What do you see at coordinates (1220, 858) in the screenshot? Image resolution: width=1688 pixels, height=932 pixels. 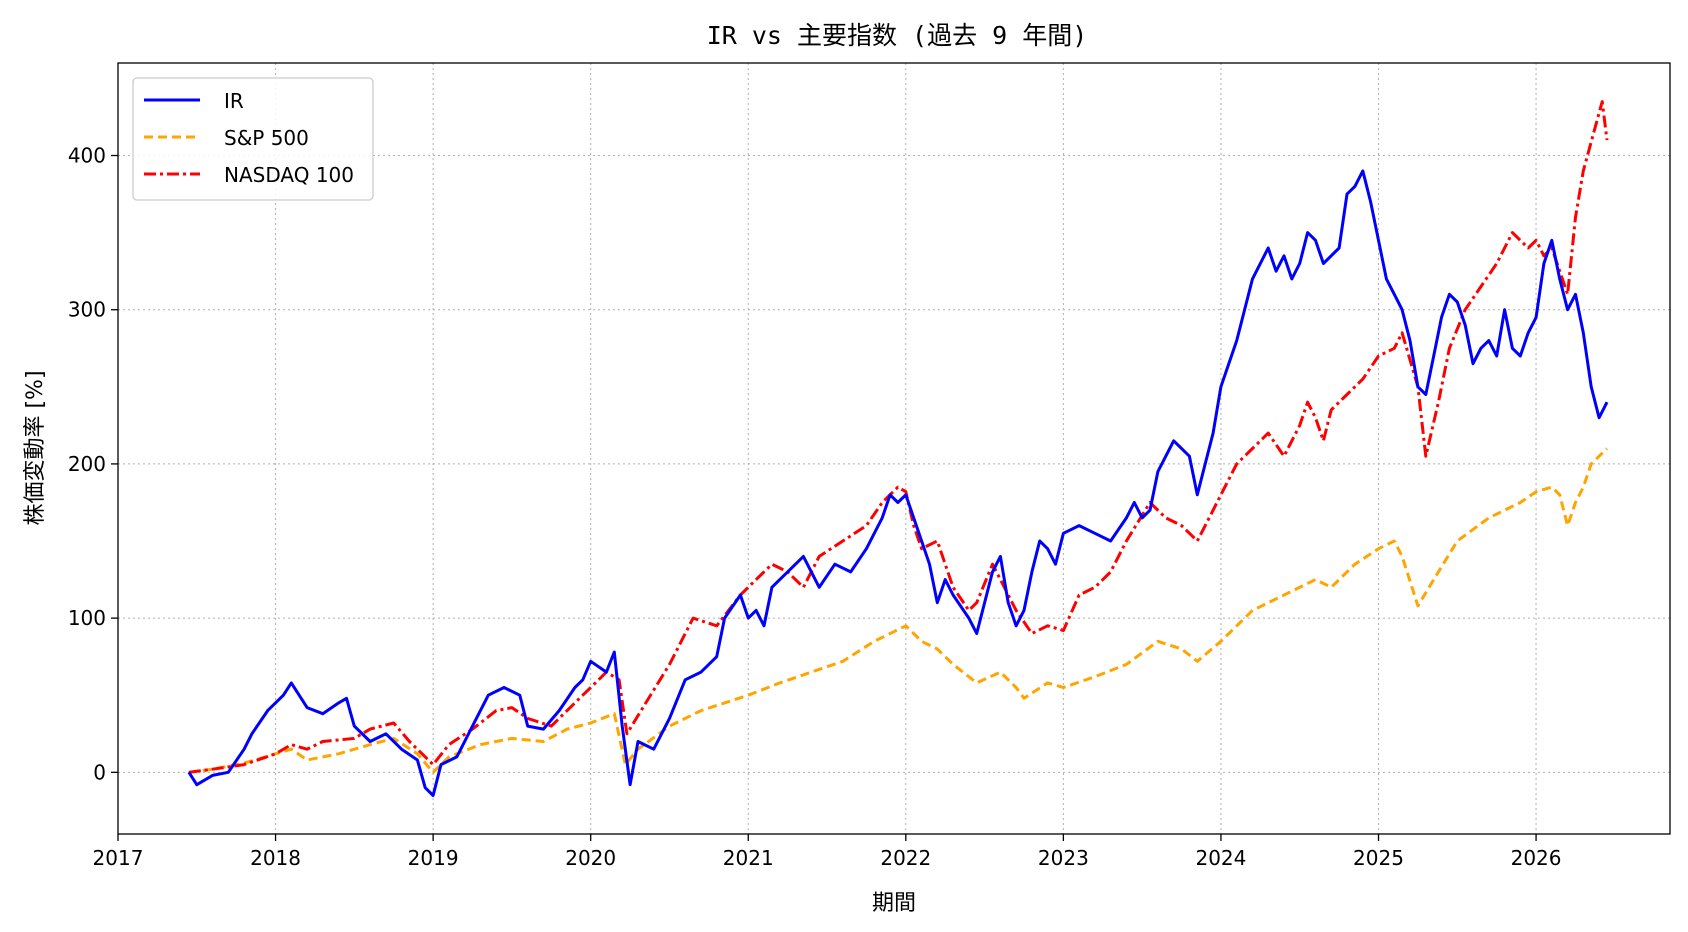 I see `x-tick-label: 2024` at bounding box center [1220, 858].